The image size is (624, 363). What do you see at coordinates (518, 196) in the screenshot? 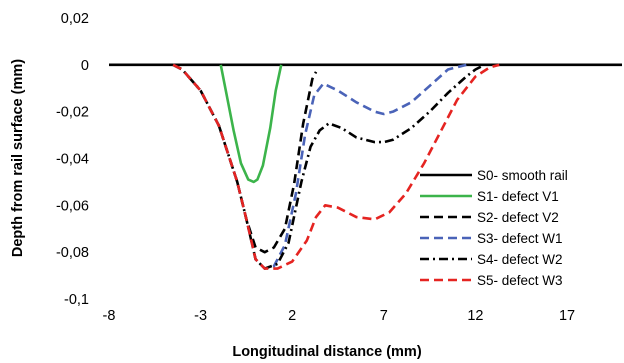
I see `legend-label: S1- defect V1` at bounding box center [518, 196].